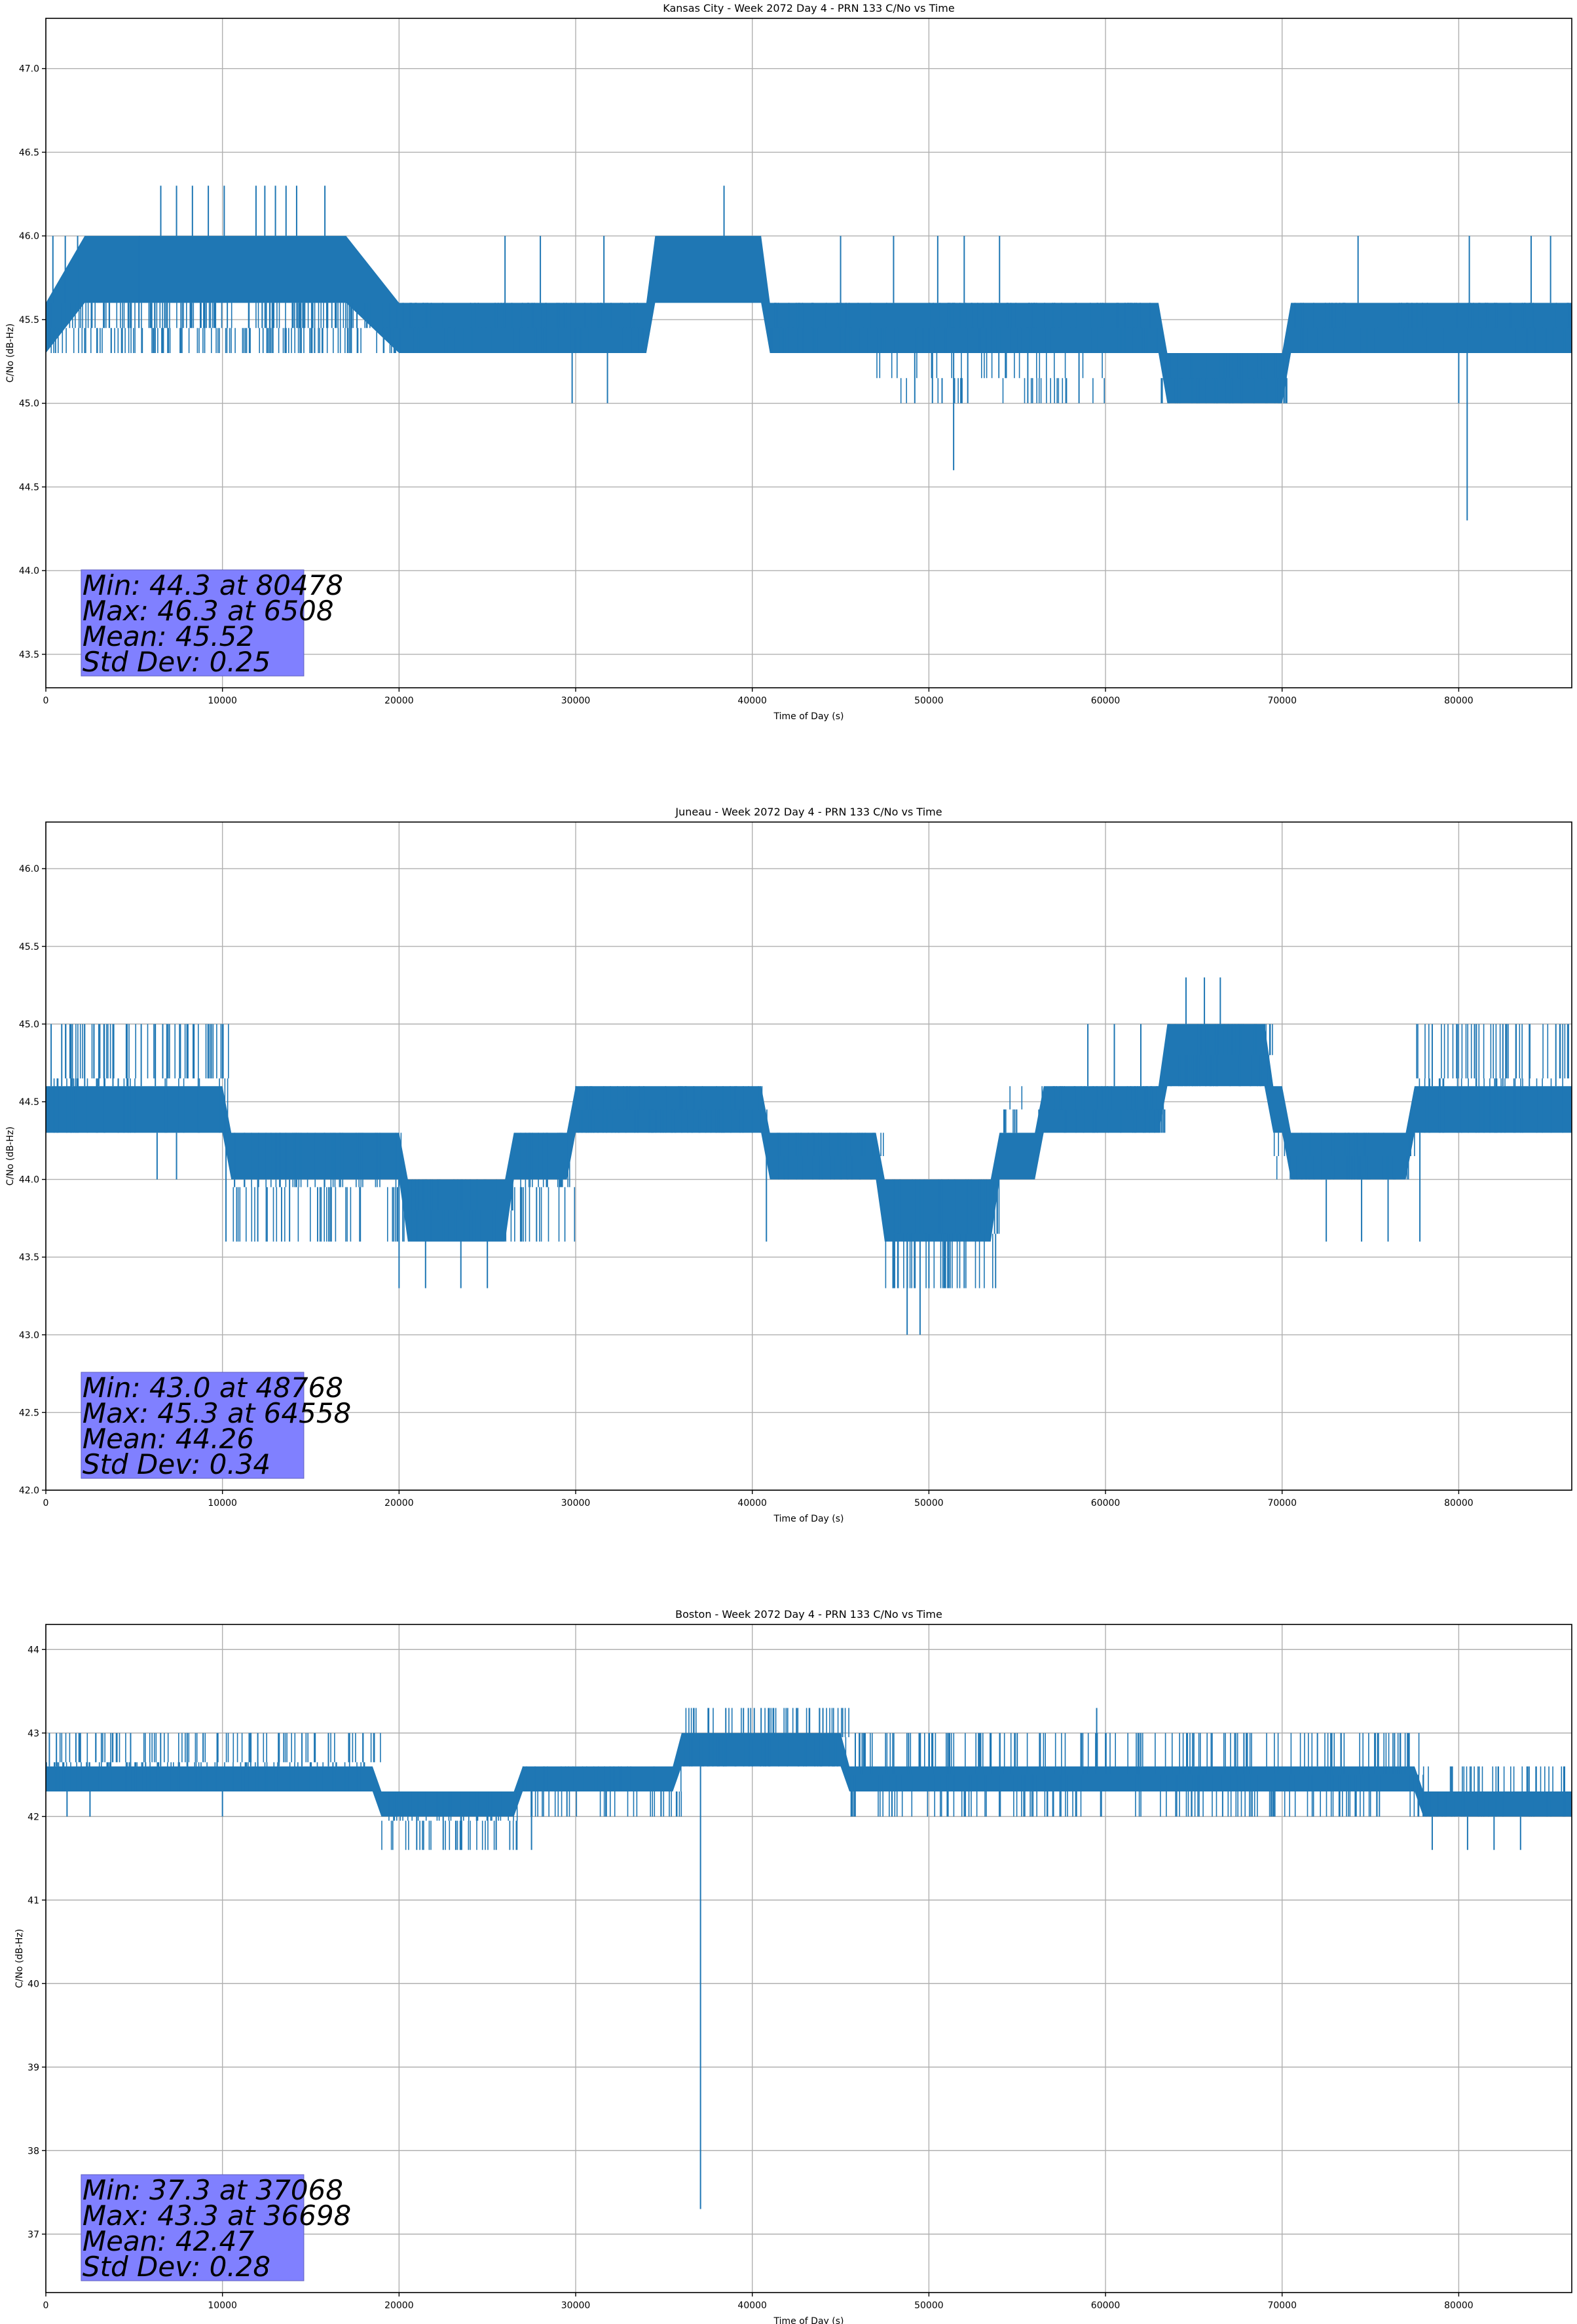 This screenshot has width=1577, height=2324. What do you see at coordinates (168, 1439) in the screenshot?
I see `stats-line: Mean: 44.26` at bounding box center [168, 1439].